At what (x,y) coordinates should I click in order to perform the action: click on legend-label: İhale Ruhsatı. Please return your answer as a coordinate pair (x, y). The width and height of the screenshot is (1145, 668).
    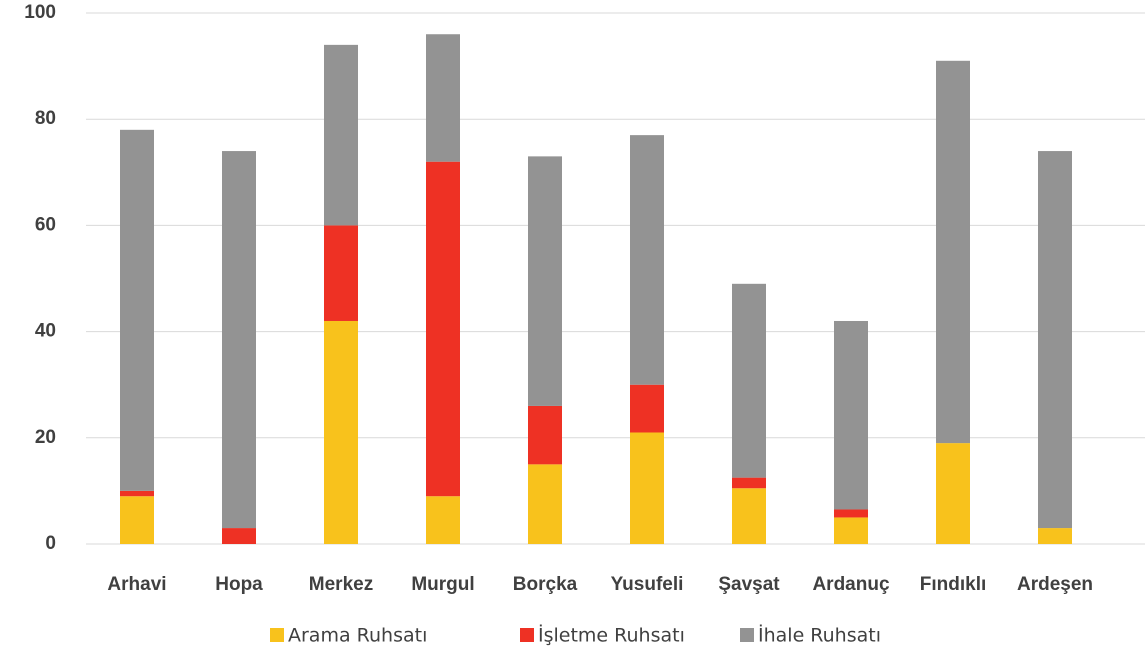
    Looking at the image, I should click on (819, 635).